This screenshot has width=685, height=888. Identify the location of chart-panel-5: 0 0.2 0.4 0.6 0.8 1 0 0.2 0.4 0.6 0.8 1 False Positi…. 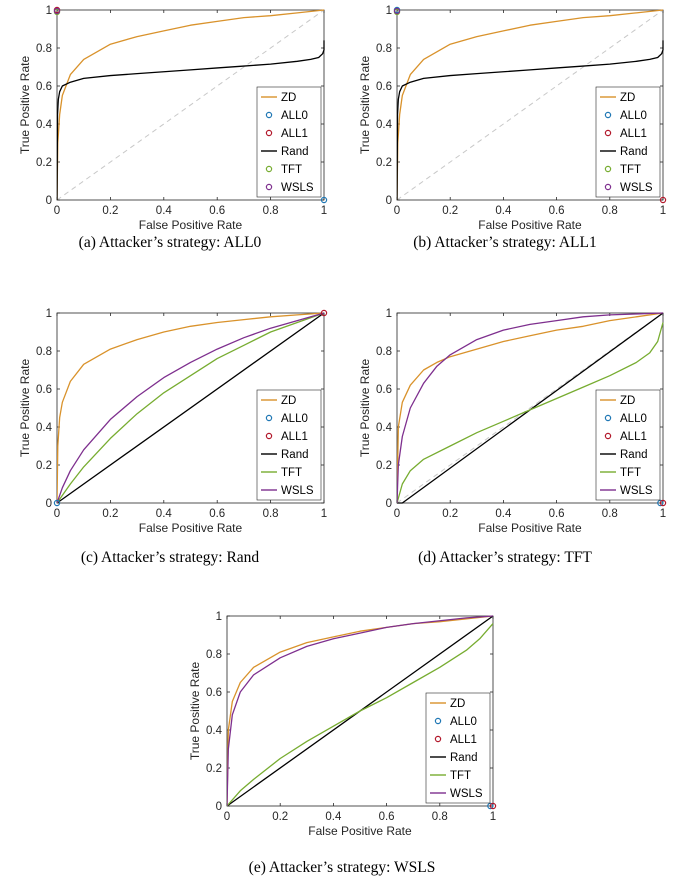
(342, 743).